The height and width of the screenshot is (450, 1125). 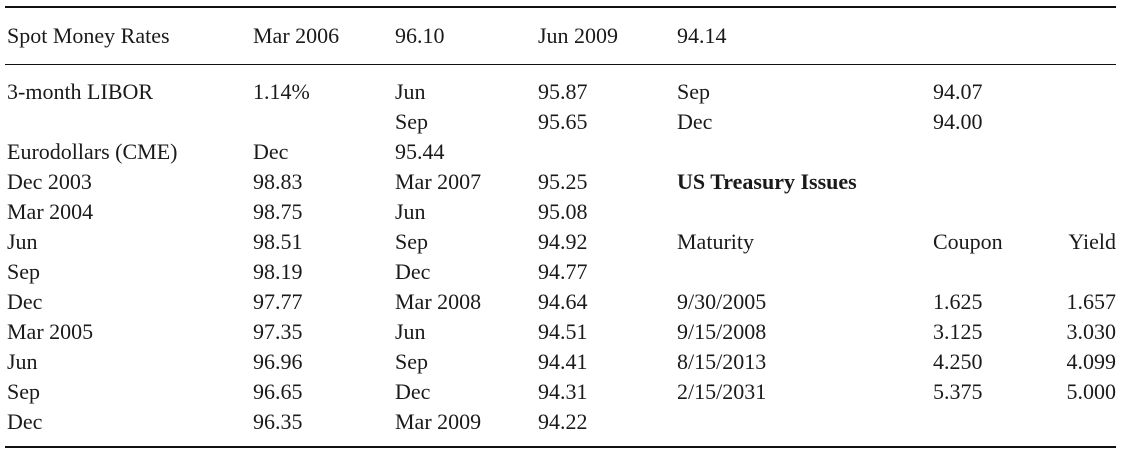 What do you see at coordinates (278, 181) in the screenshot?
I see `table-cell: 98.83` at bounding box center [278, 181].